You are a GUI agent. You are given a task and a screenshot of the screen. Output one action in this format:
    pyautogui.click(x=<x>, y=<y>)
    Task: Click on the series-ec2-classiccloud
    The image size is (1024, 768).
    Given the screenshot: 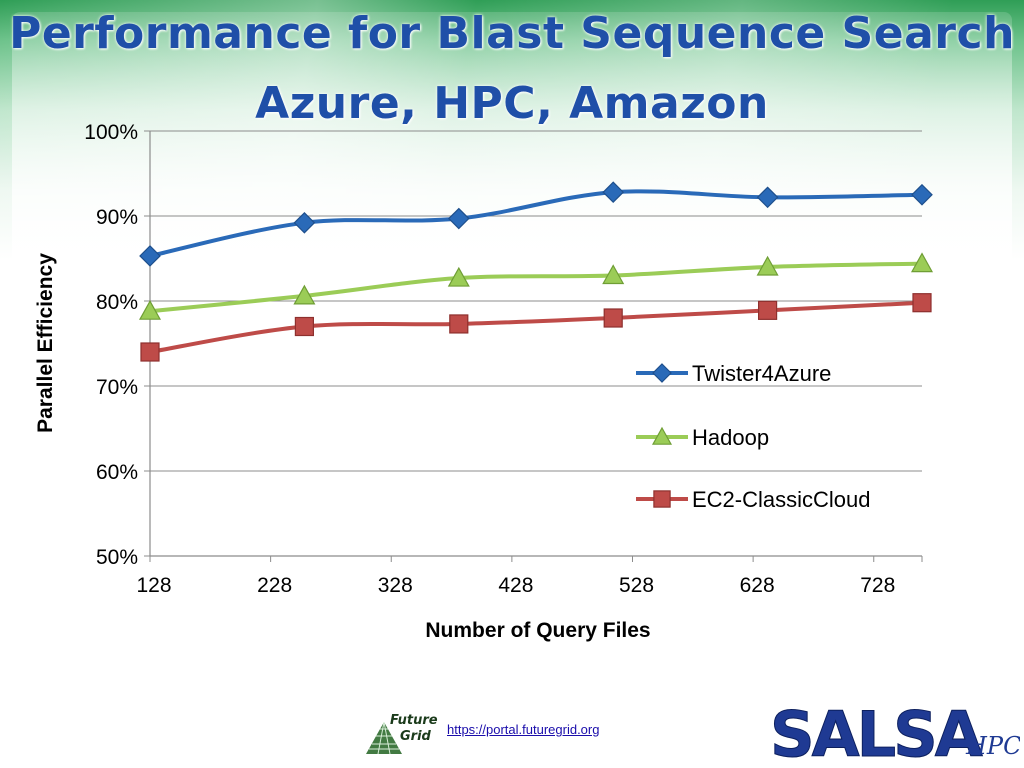 What is the action you would take?
    pyautogui.click(x=536, y=327)
    